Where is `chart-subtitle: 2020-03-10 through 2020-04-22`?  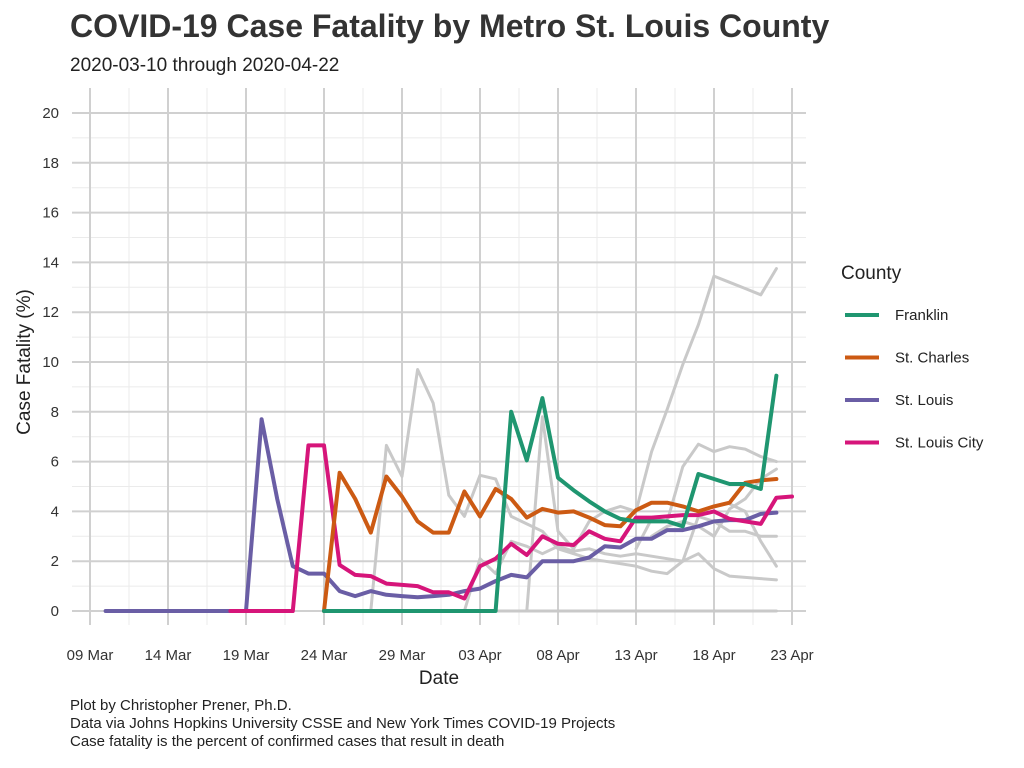 chart-subtitle: 2020-03-10 through 2020-04-22 is located at coordinates (205, 65).